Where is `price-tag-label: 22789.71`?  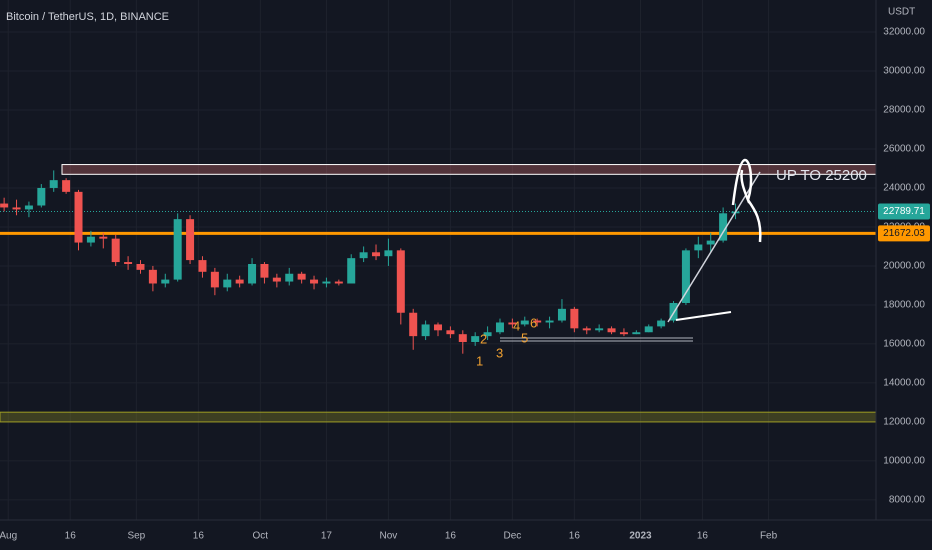
price-tag-label: 22789.71 is located at coordinates (904, 211).